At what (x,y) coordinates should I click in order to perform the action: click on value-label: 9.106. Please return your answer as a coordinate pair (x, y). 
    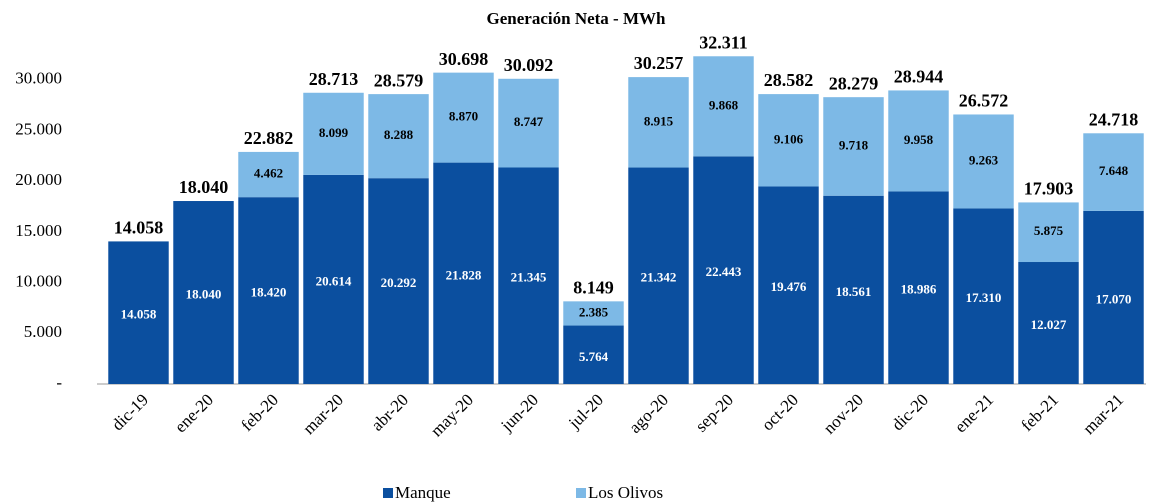
    Looking at the image, I should click on (789, 138).